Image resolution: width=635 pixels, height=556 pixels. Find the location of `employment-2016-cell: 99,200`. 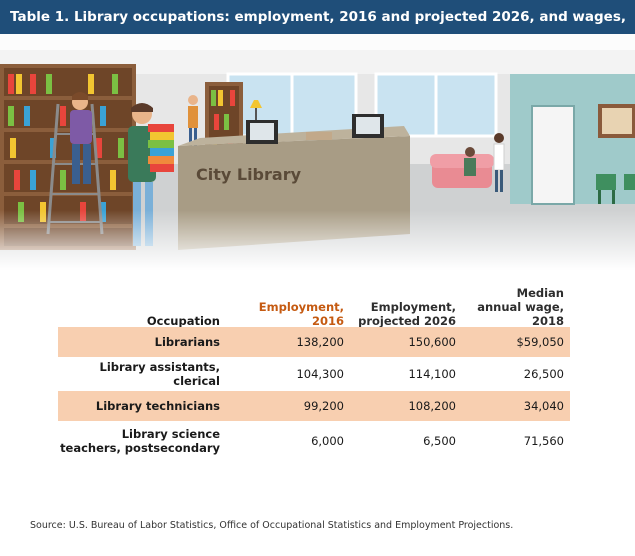

employment-2016-cell: 99,200 is located at coordinates (323, 406).